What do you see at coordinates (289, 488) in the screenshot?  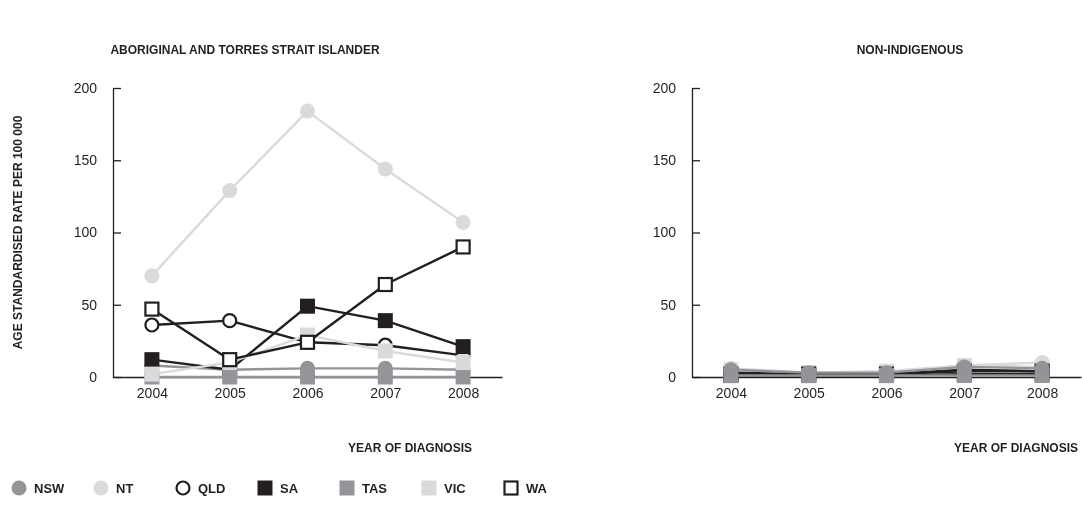 I see `legend-label: SA` at bounding box center [289, 488].